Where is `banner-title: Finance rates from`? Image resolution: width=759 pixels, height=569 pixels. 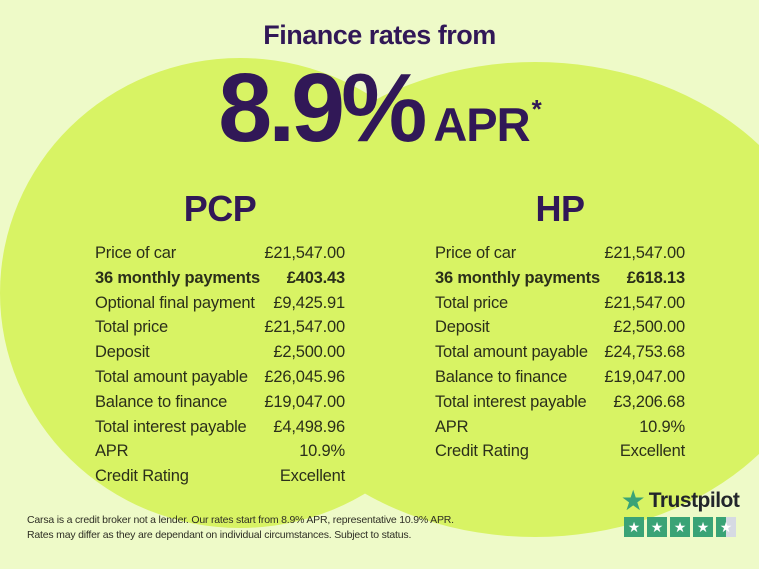
banner-title: Finance rates from is located at coordinates (379, 35).